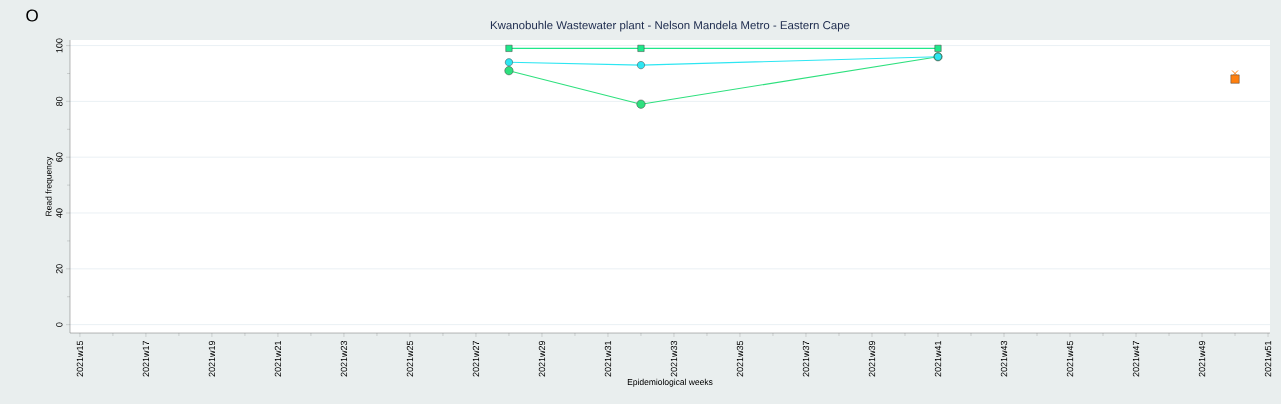 The image size is (1281, 404). What do you see at coordinates (608, 358) in the screenshot?
I see `x-tick-label: 2021w31` at bounding box center [608, 358].